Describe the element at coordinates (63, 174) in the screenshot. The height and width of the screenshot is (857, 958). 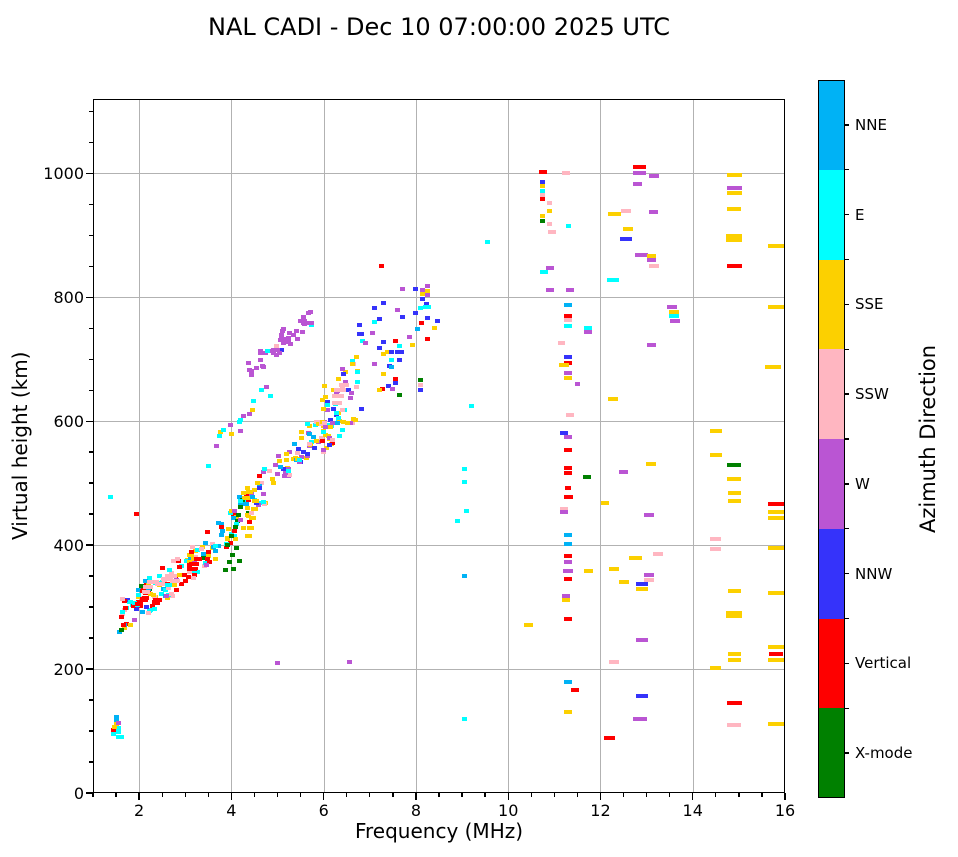
I see `y-tick-label: 1000` at that location.